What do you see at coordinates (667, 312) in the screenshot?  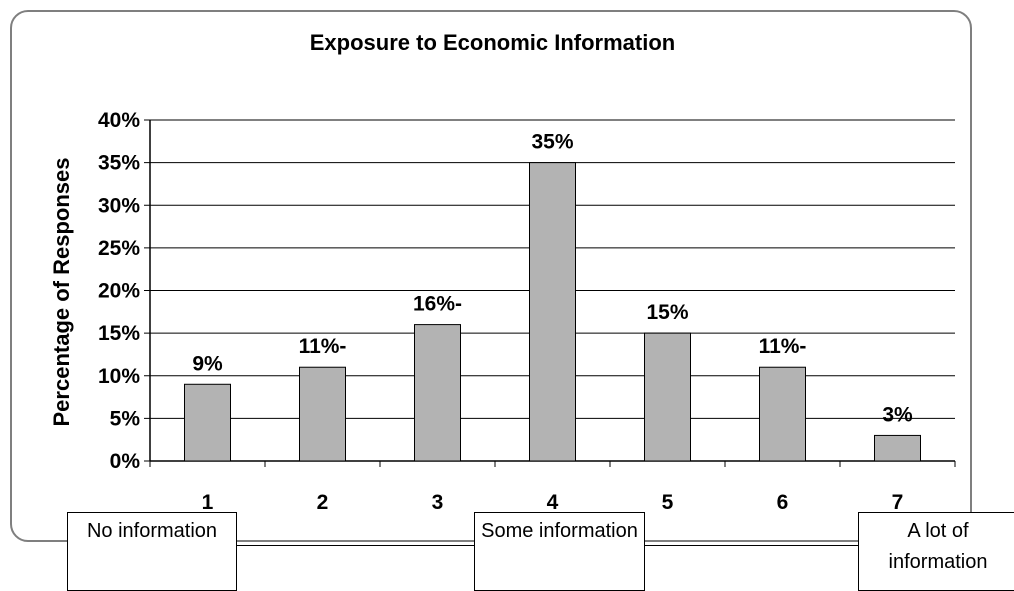 I see `value-label-5: 15%` at bounding box center [667, 312].